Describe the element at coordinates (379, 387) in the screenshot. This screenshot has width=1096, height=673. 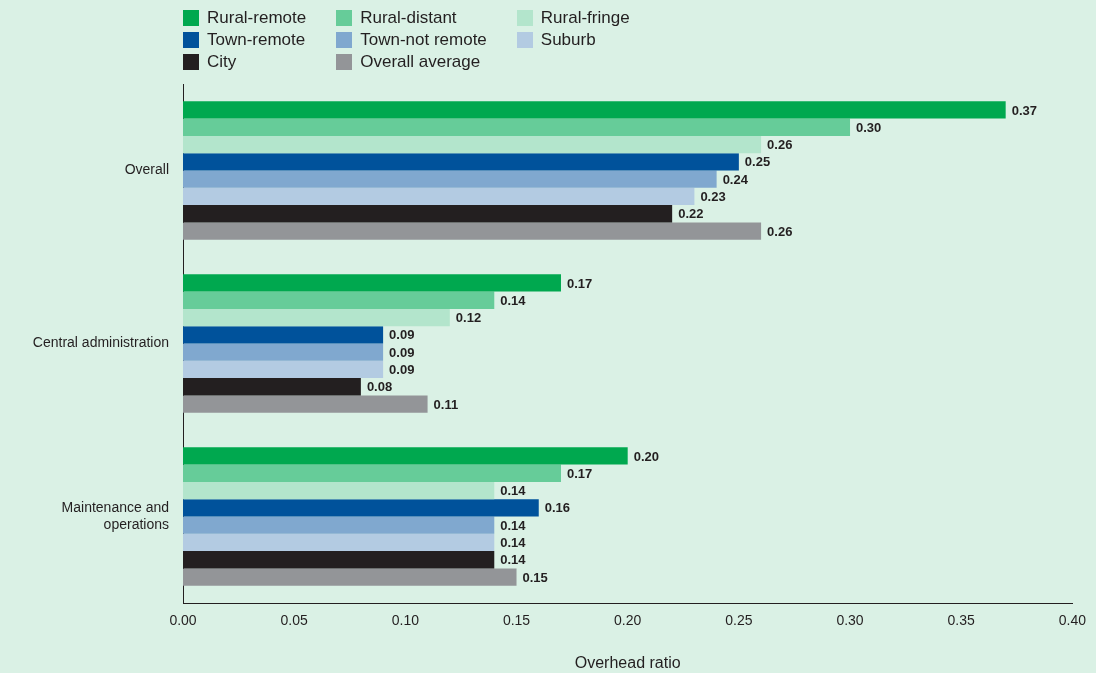
I see `data-label: 0.08` at that location.